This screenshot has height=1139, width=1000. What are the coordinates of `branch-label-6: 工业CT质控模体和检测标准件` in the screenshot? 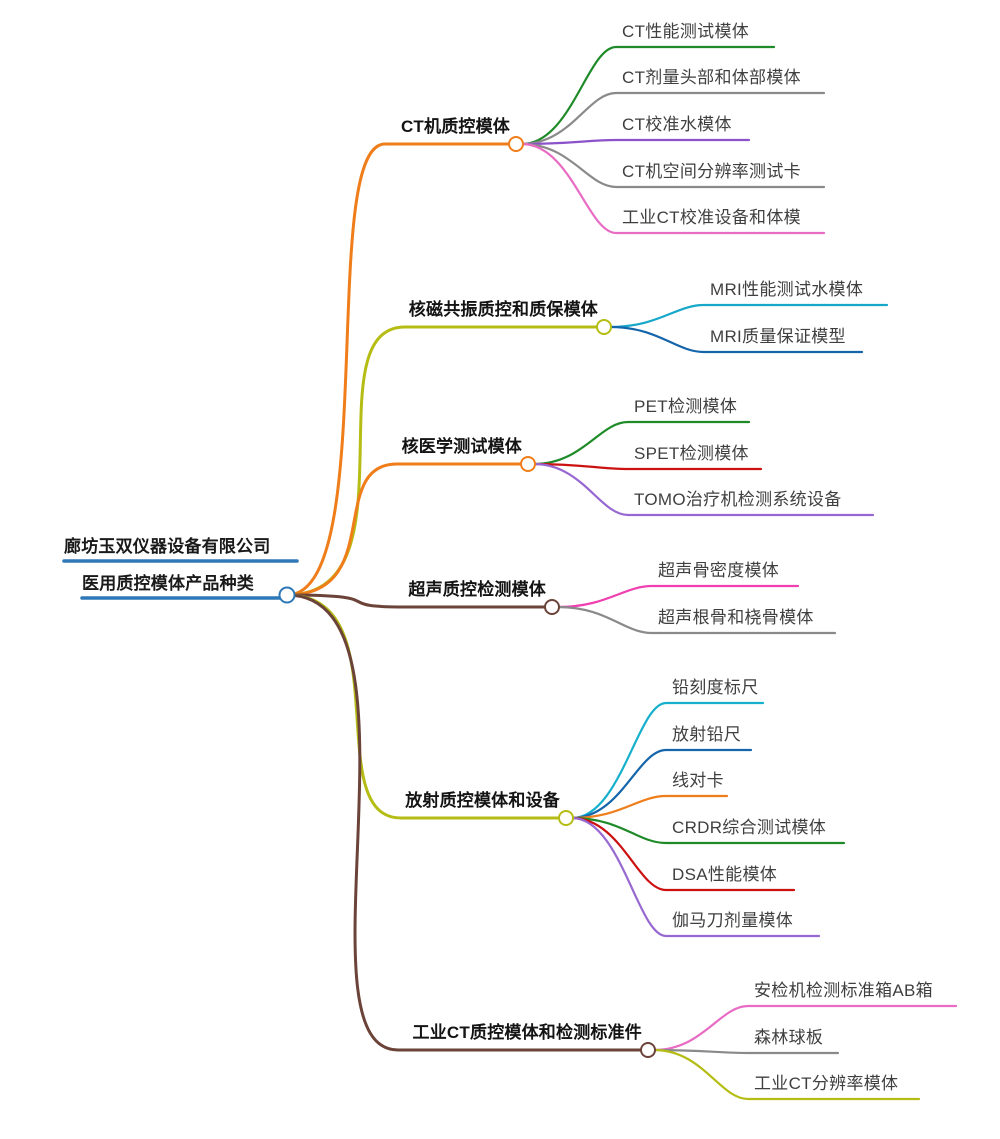 It's located at (527, 1032).